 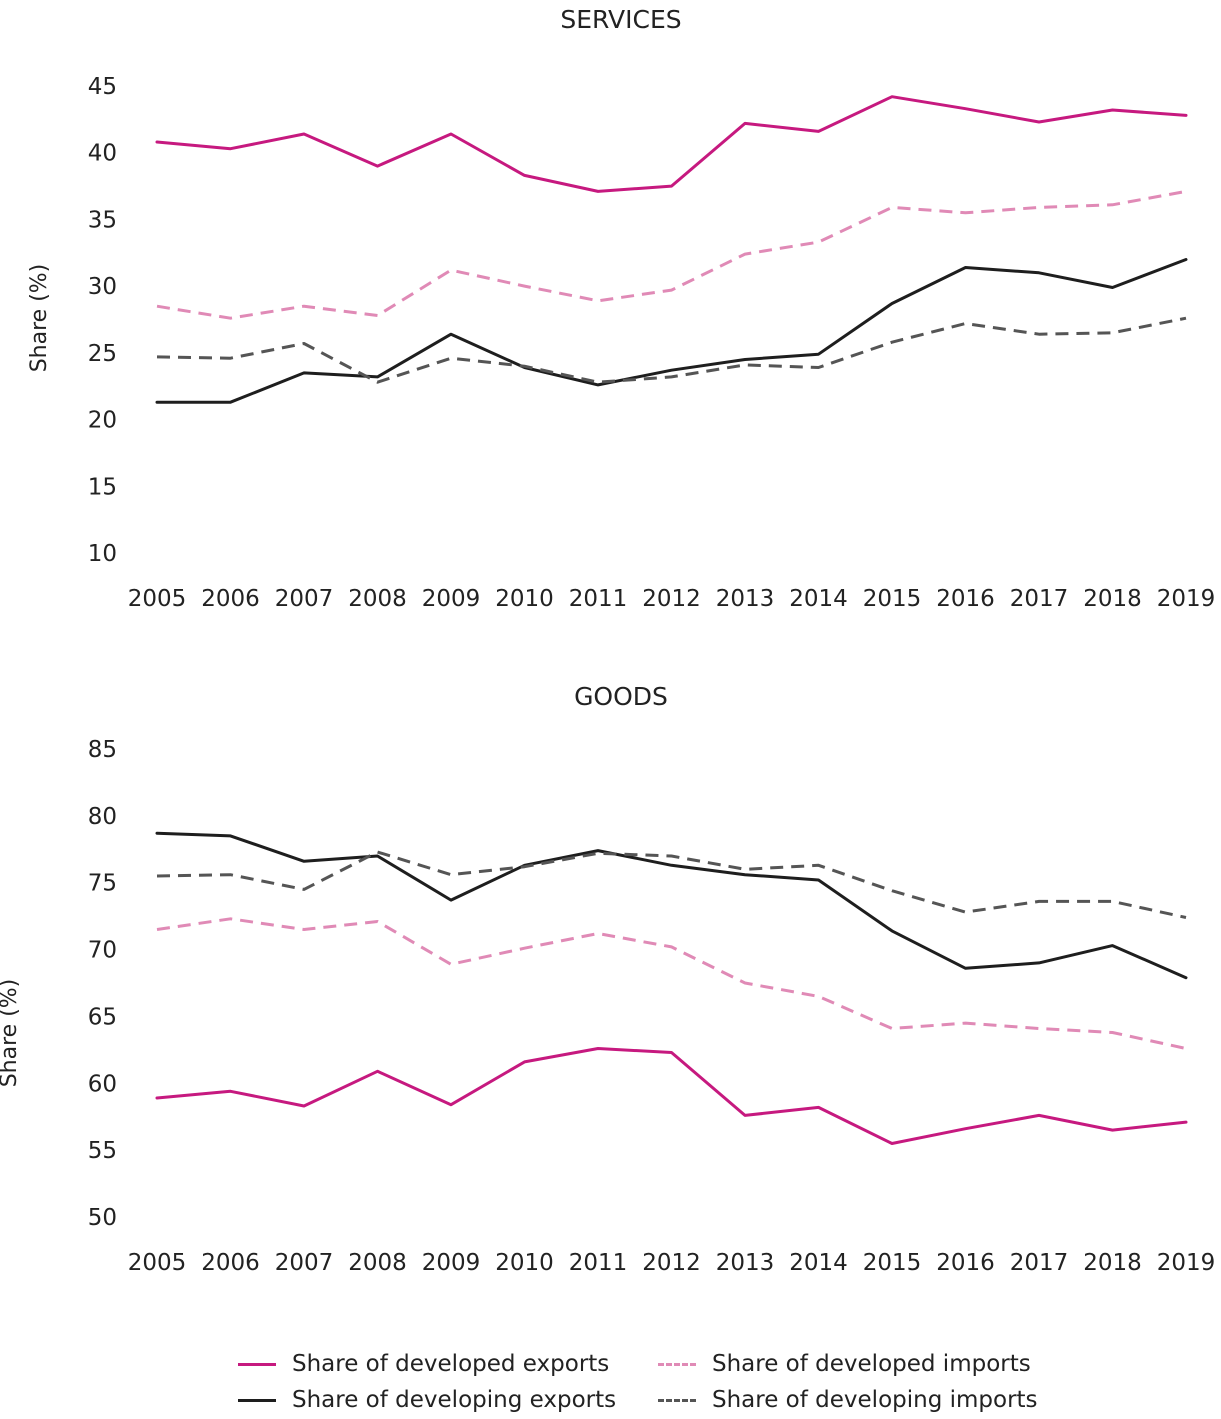 What do you see at coordinates (102, 1017) in the screenshot?
I see `y-tick-label: 65` at bounding box center [102, 1017].